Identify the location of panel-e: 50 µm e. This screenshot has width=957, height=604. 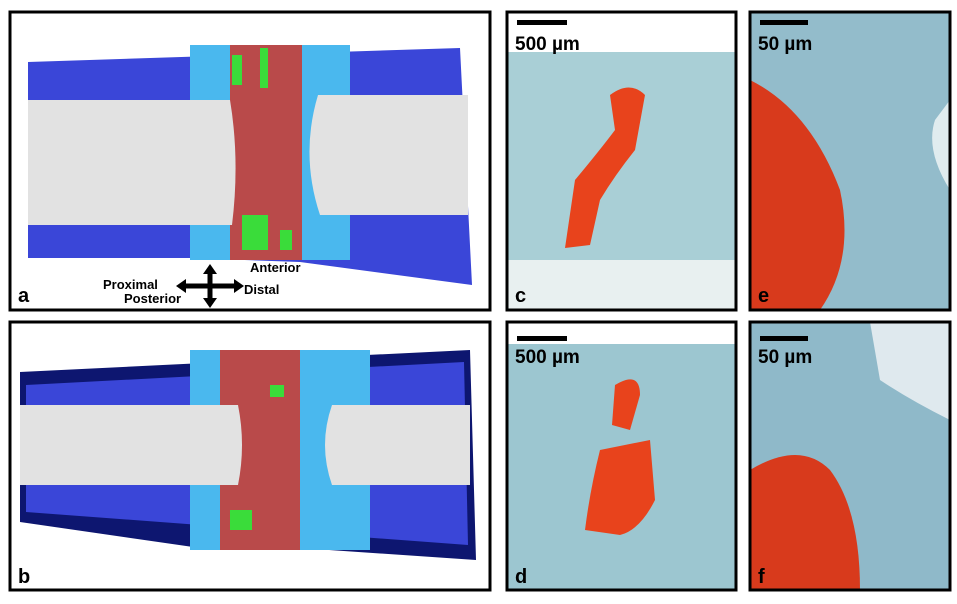
(850, 161).